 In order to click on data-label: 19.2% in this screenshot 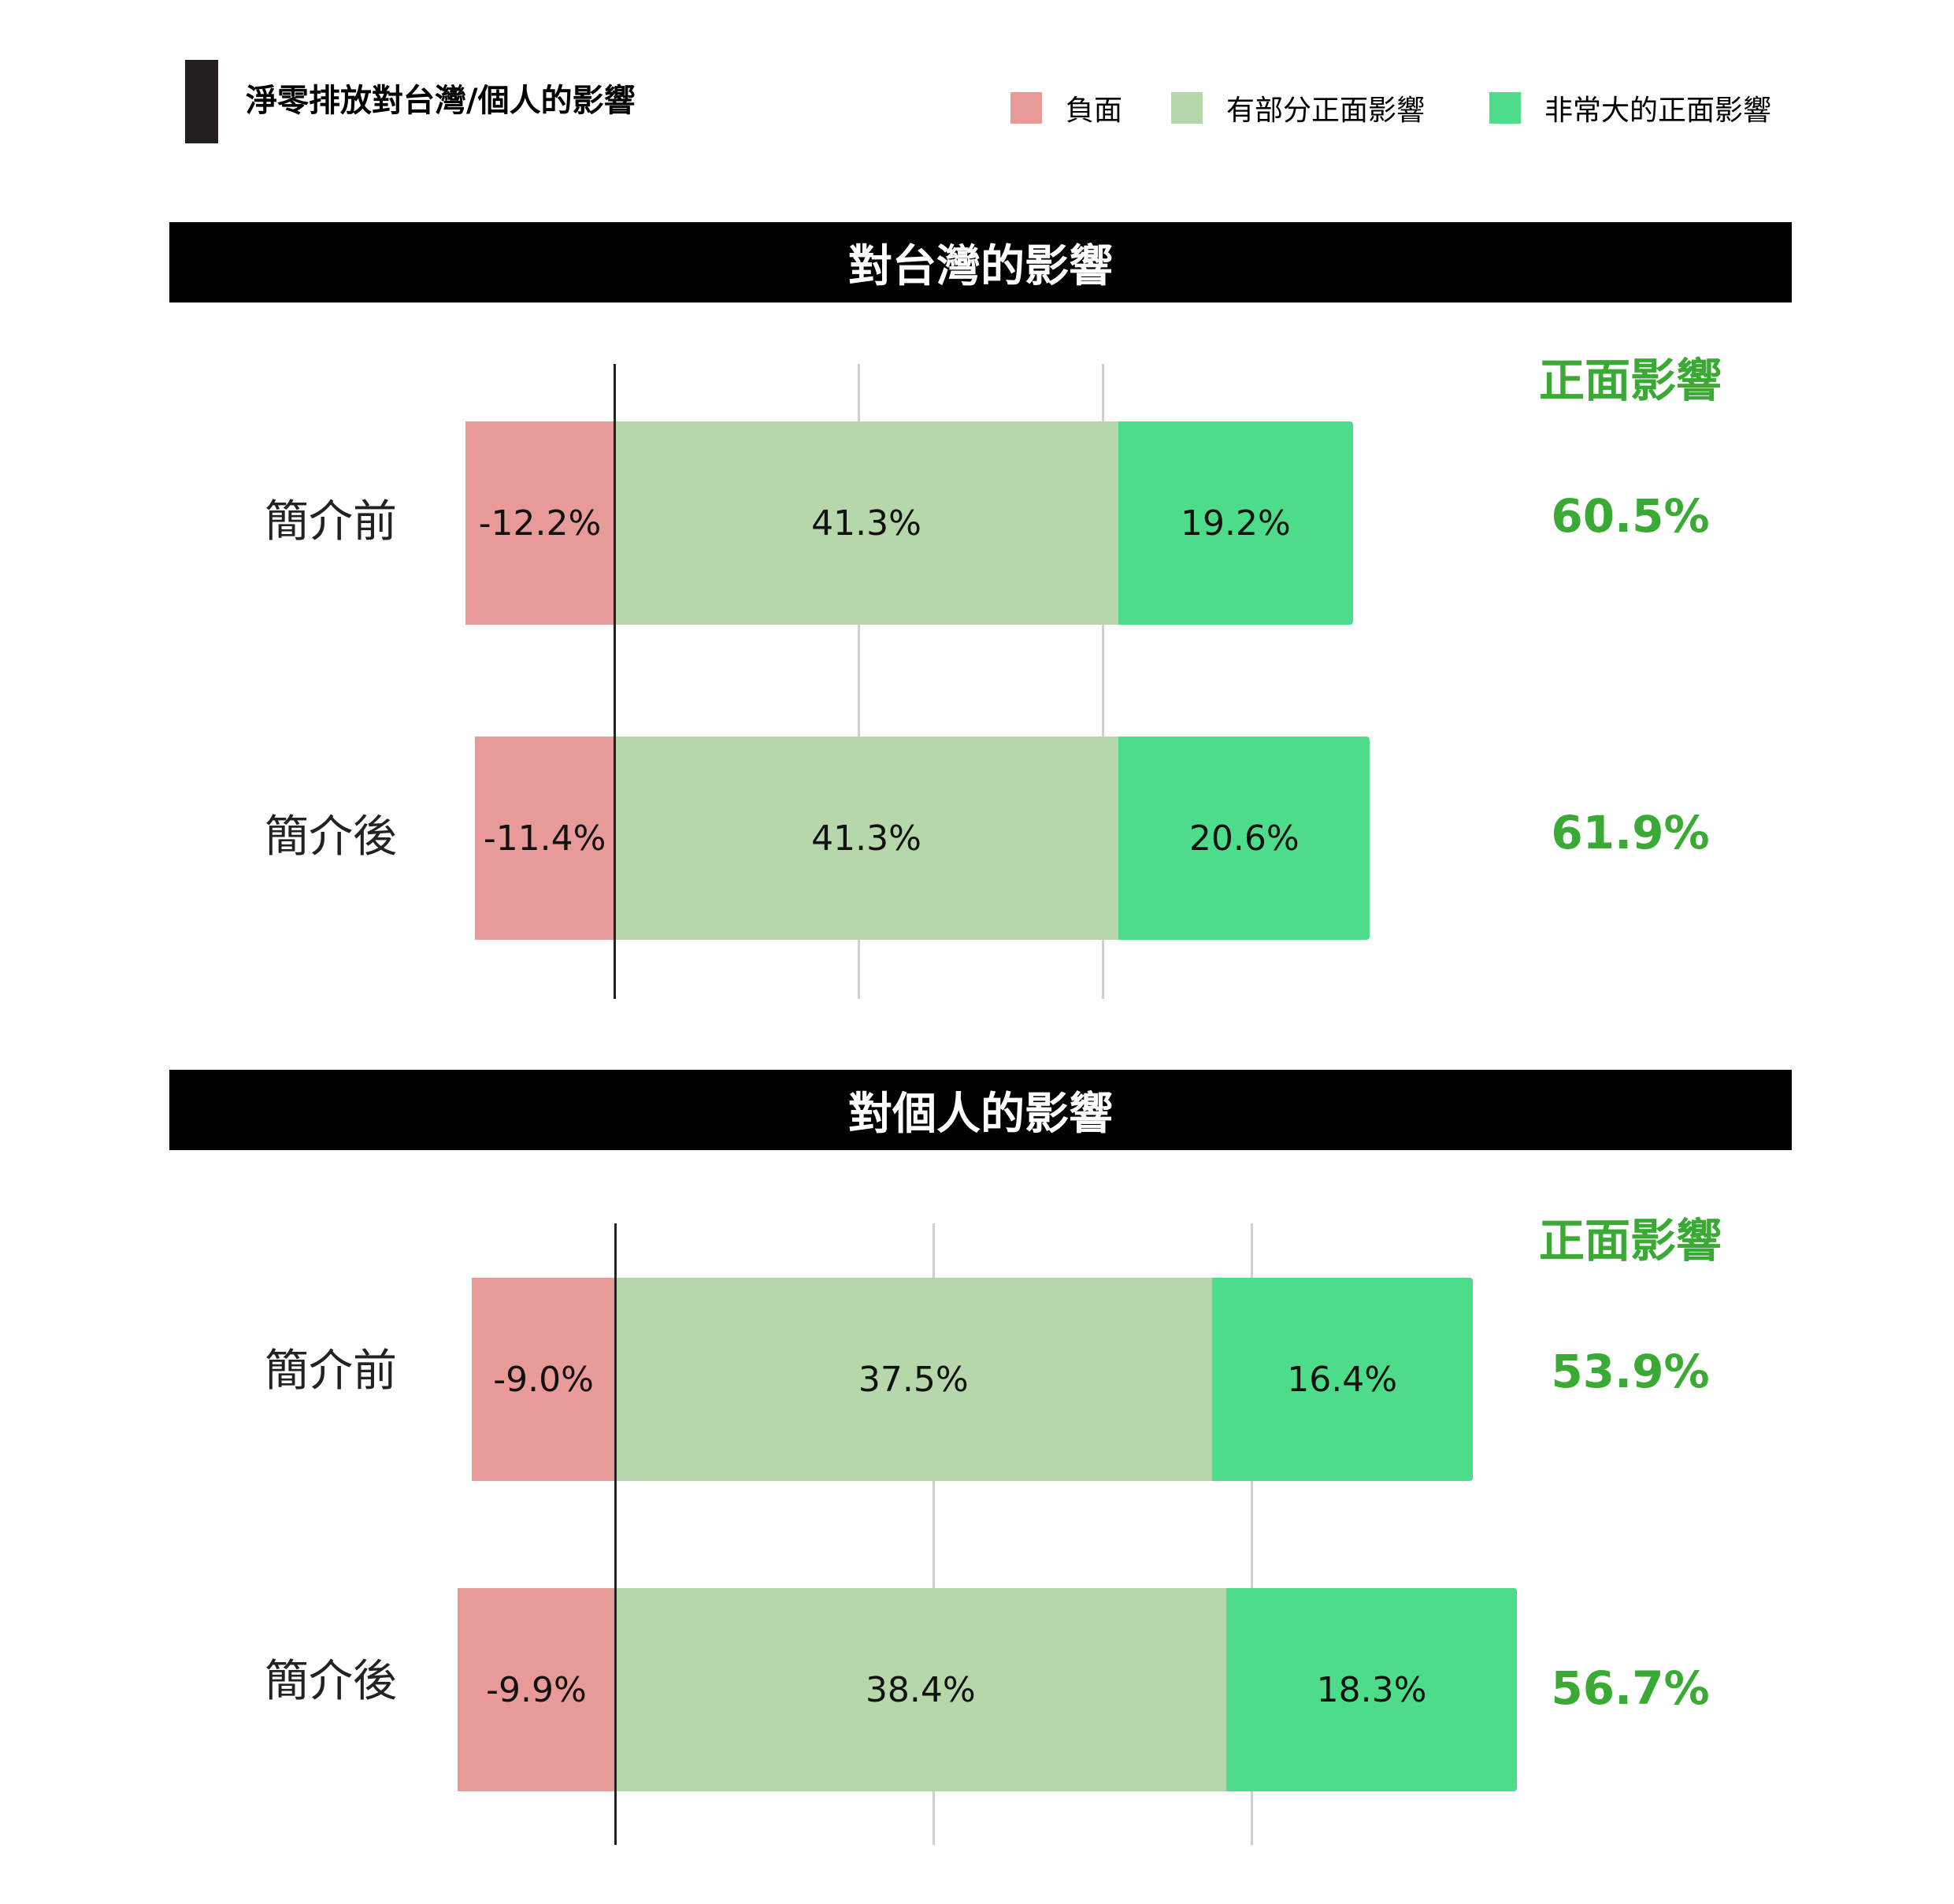, I will do `click(1236, 523)`.